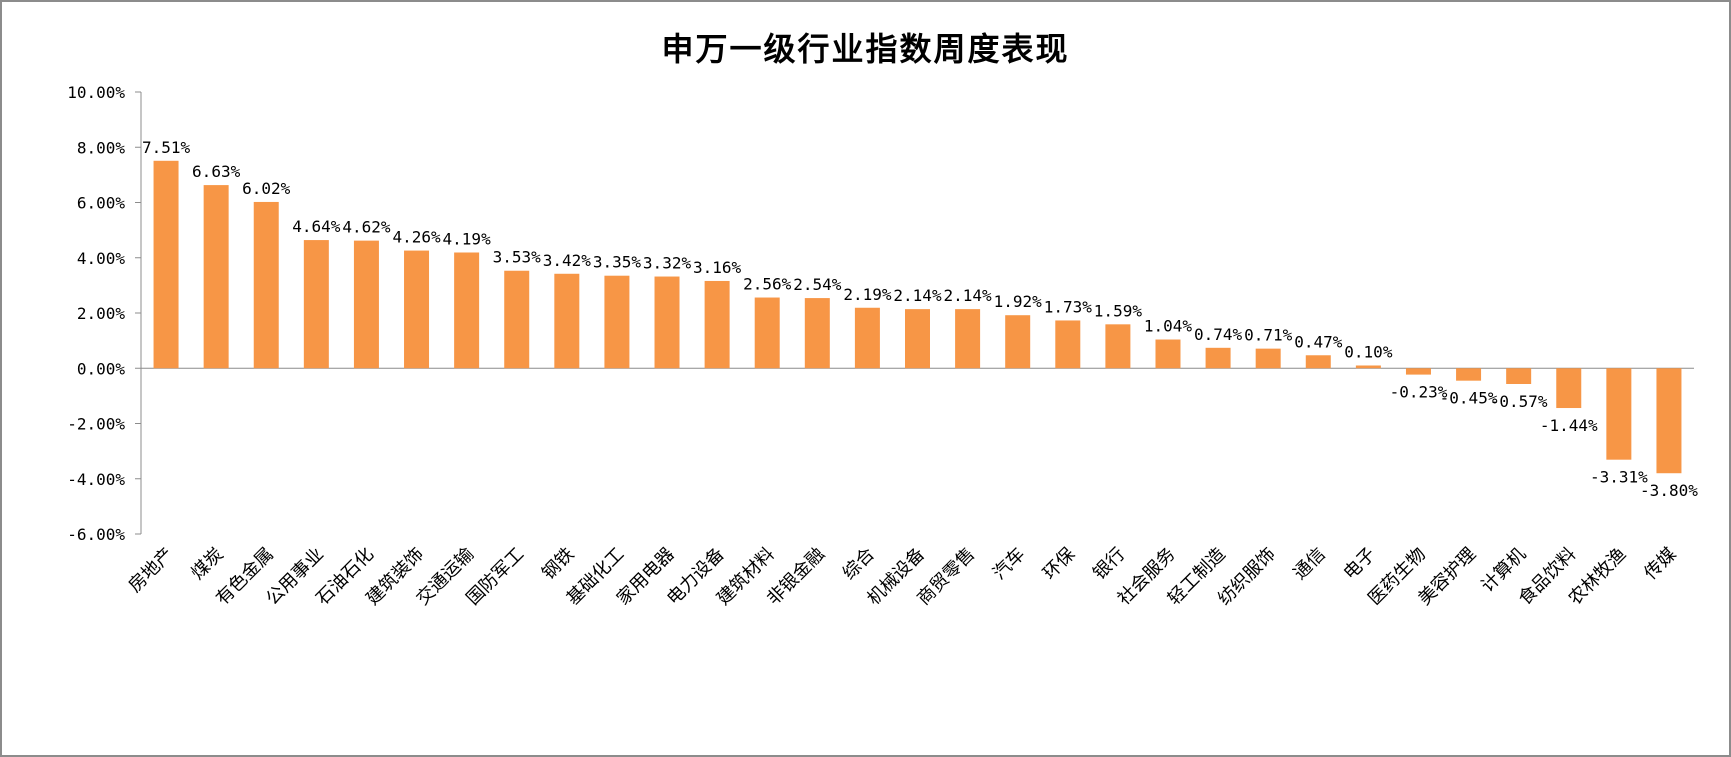 The height and width of the screenshot is (757, 1731). I want to click on y-tick-label: 4.00%, so click(101, 258).